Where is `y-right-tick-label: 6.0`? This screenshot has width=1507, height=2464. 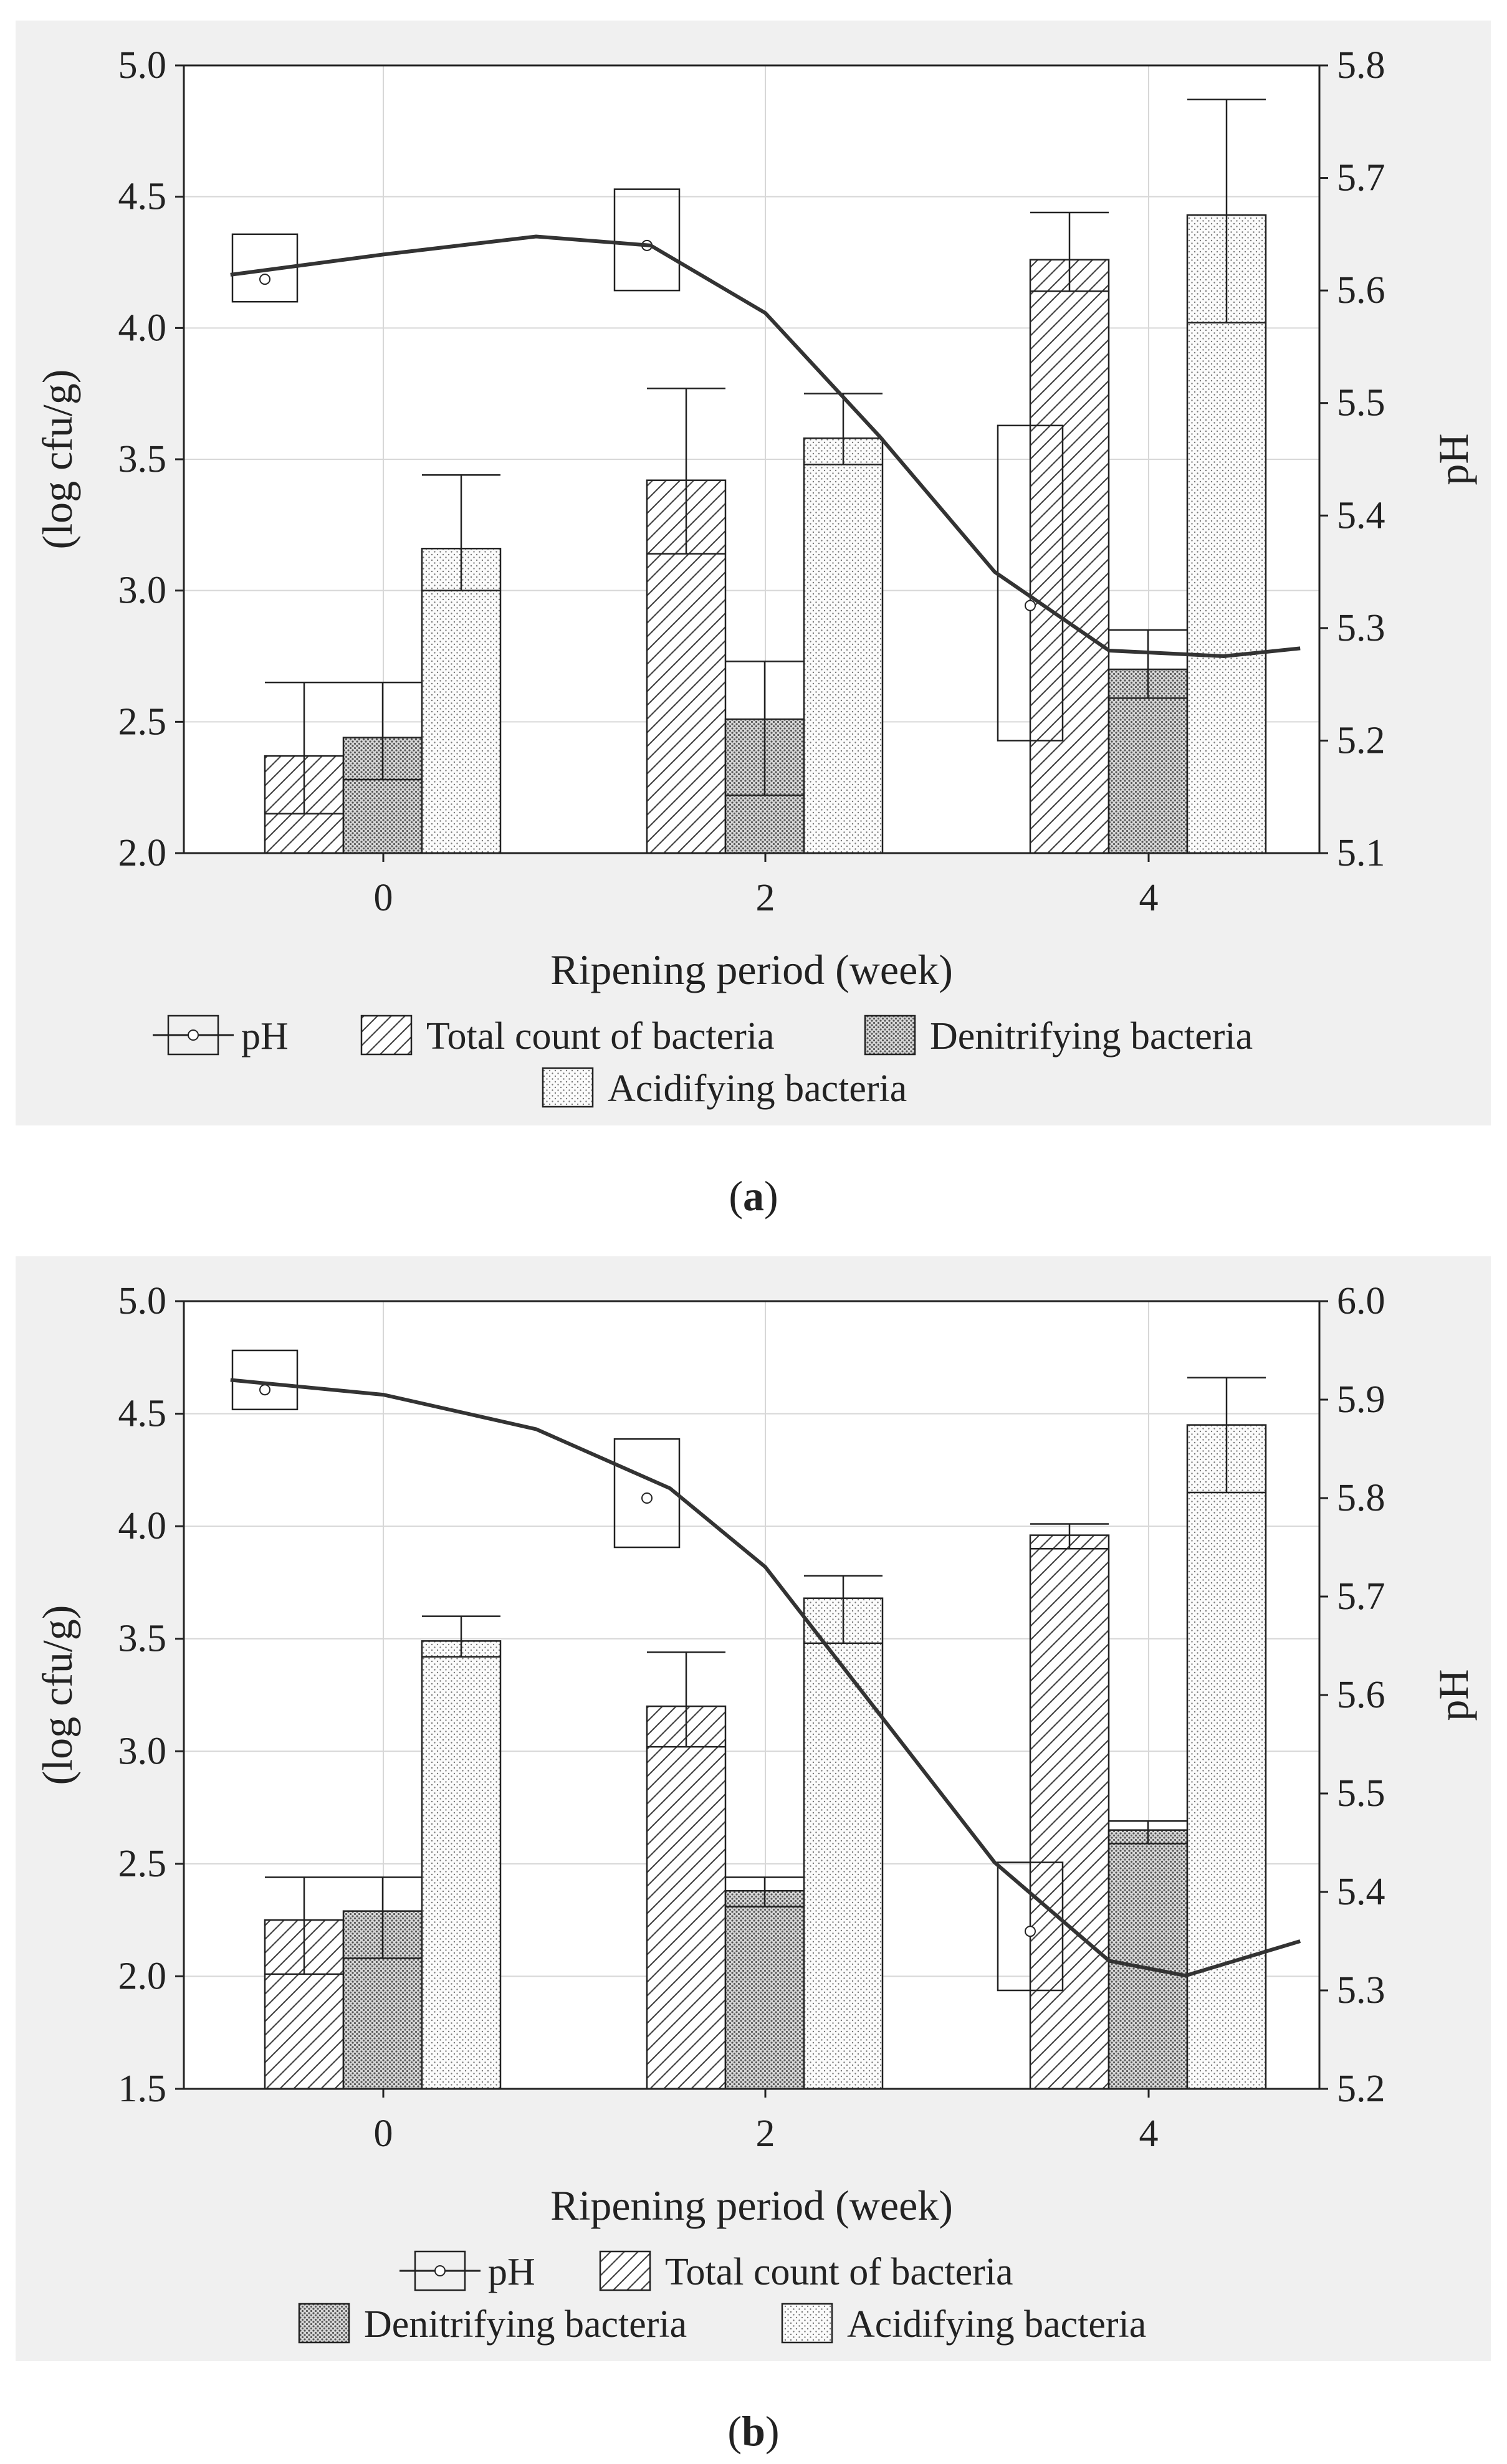
y-right-tick-label: 6.0 is located at coordinates (1361, 1301).